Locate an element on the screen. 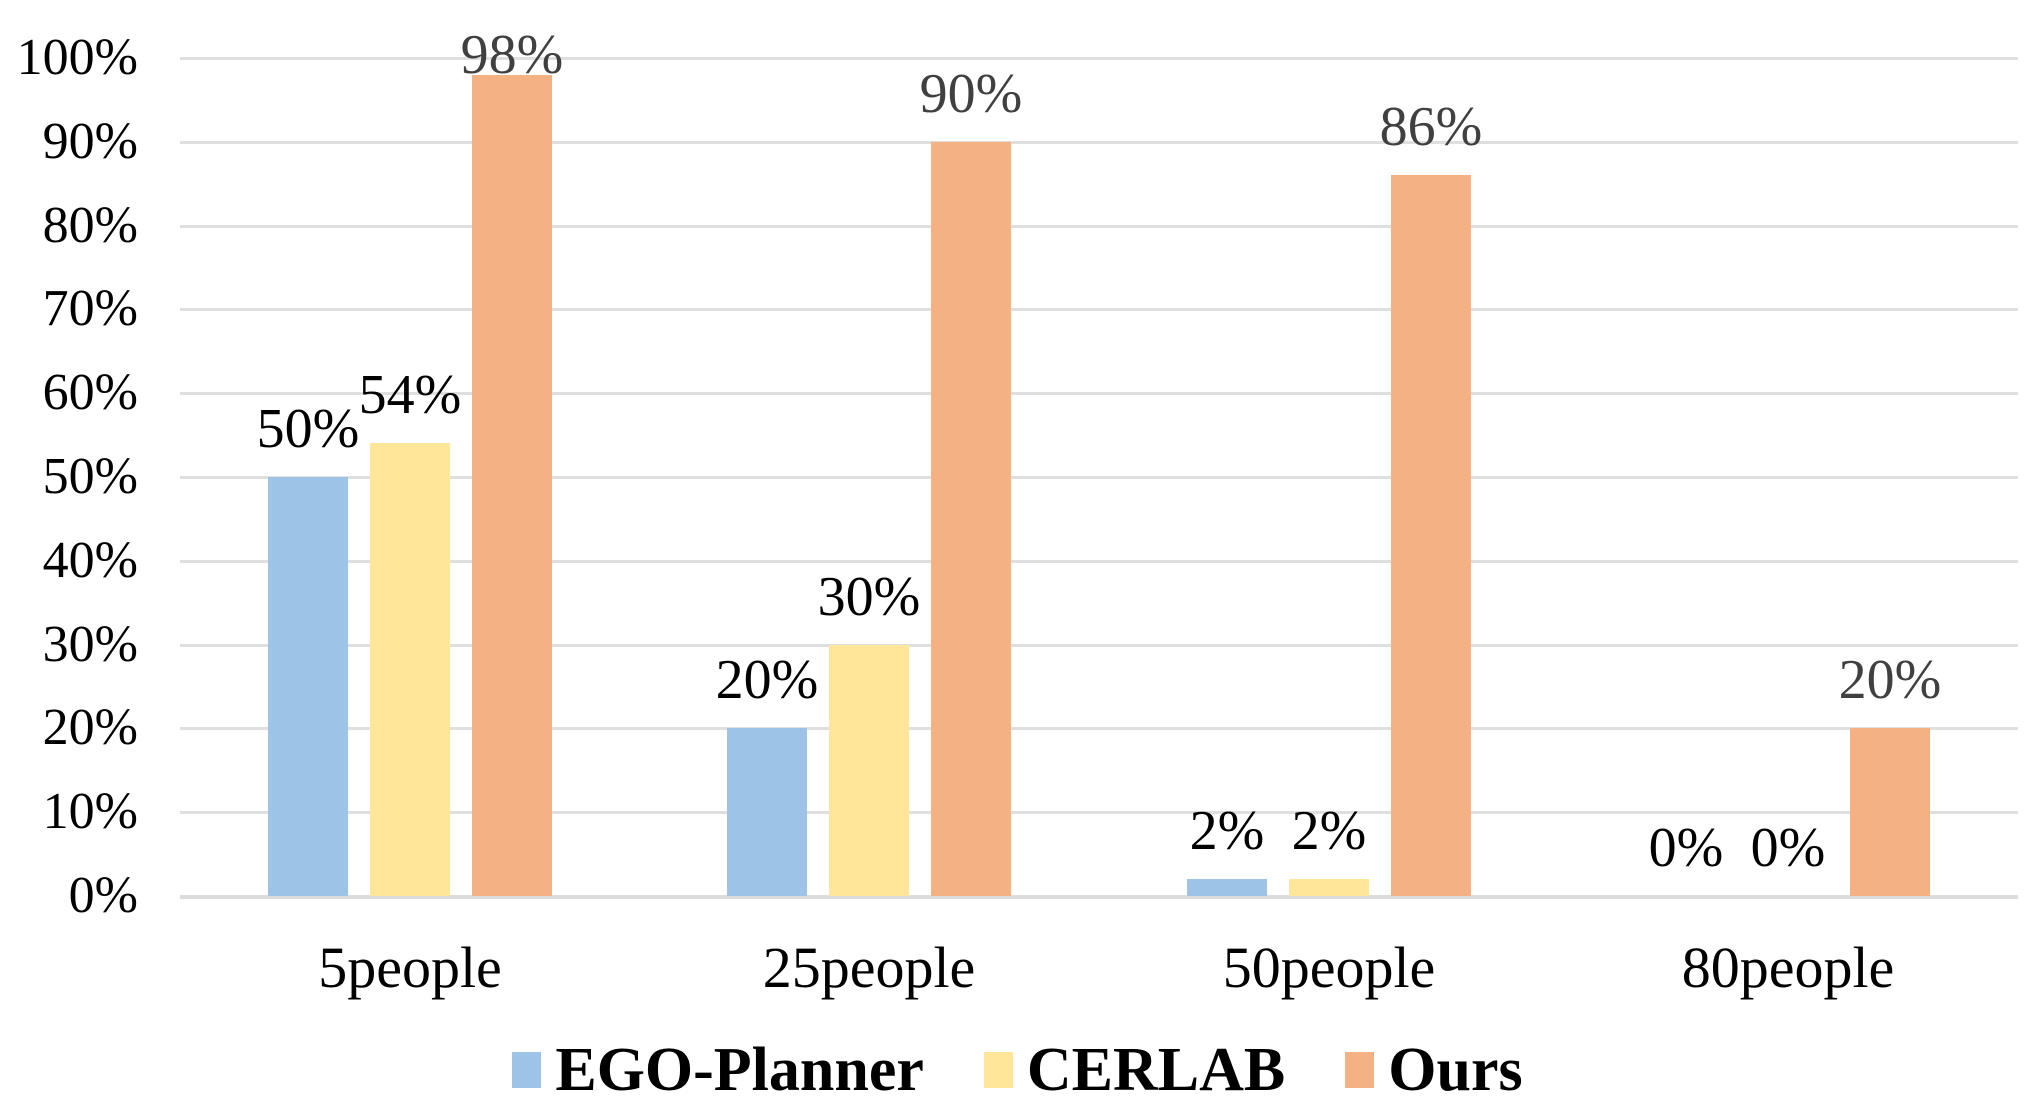 The width and height of the screenshot is (2035, 1113). y-tick-label: 40% is located at coordinates (90, 560).